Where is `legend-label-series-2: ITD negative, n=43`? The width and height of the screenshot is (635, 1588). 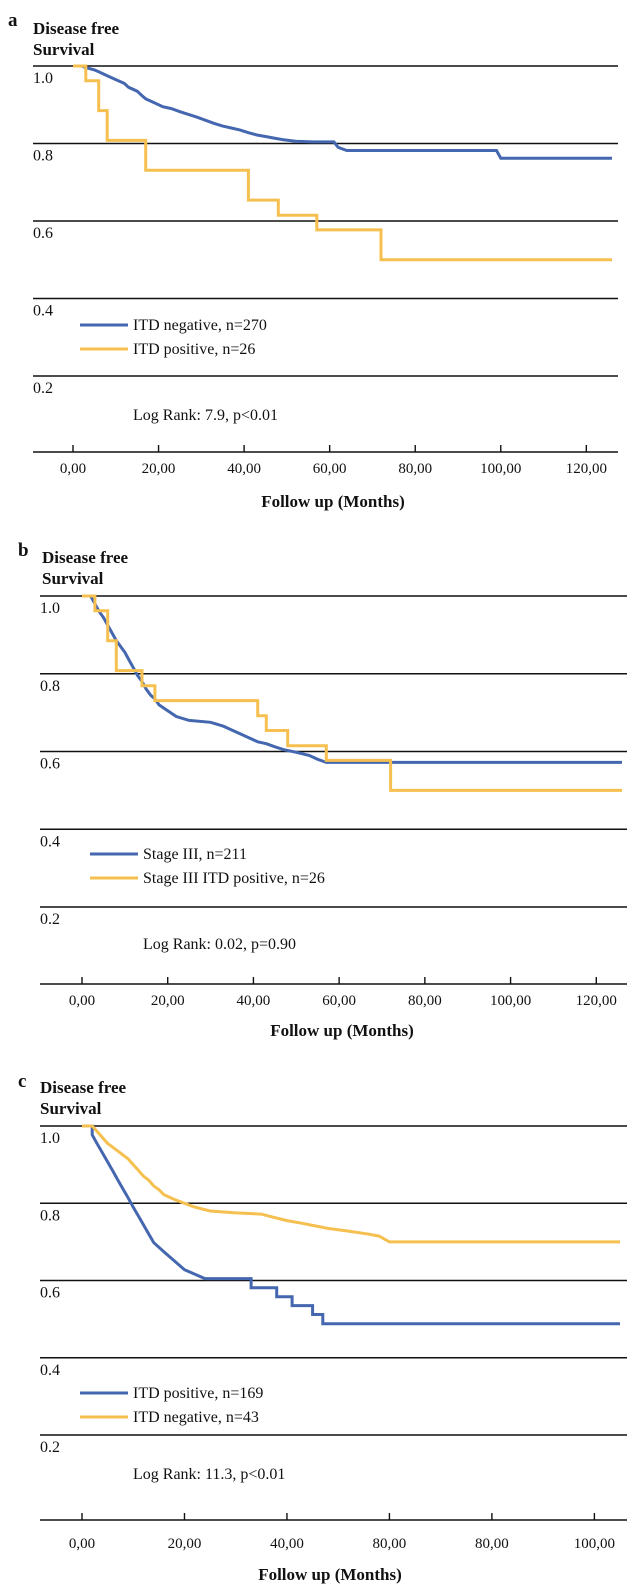 legend-label-series-2: ITD negative, n=43 is located at coordinates (196, 1417).